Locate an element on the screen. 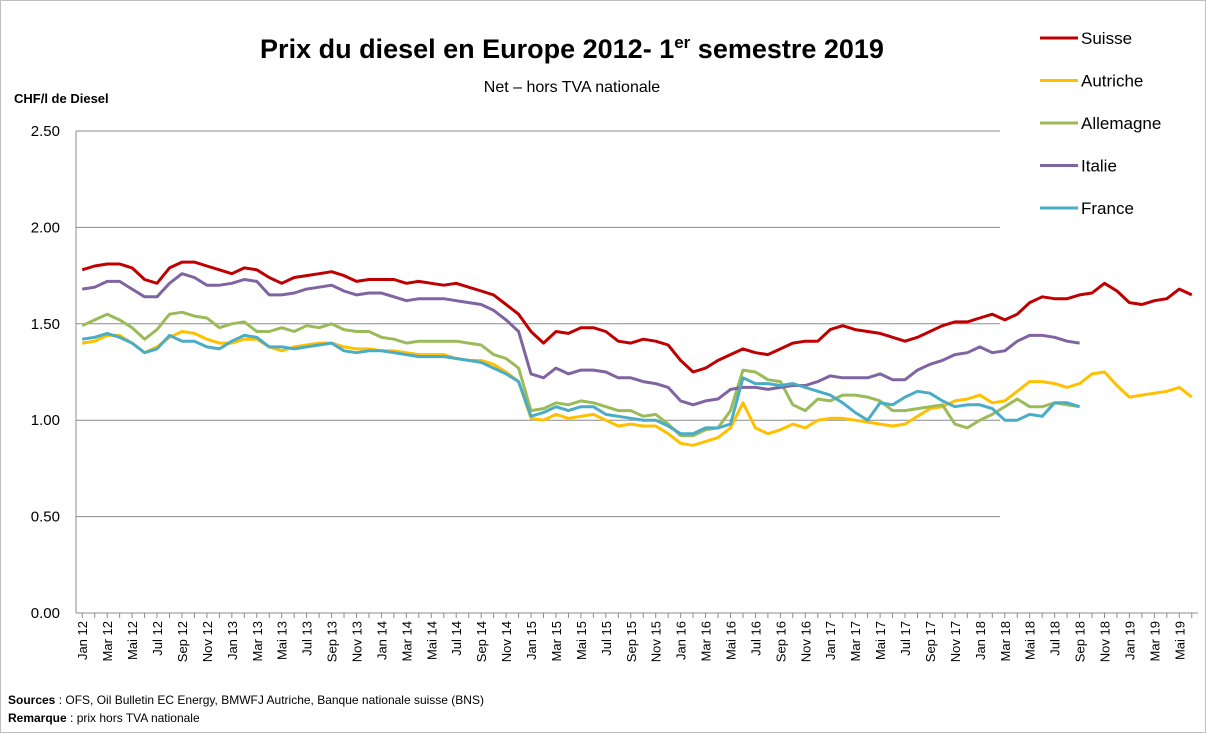 This screenshot has width=1206, height=733. x-tick-label: Jan 12 is located at coordinates (82, 640).